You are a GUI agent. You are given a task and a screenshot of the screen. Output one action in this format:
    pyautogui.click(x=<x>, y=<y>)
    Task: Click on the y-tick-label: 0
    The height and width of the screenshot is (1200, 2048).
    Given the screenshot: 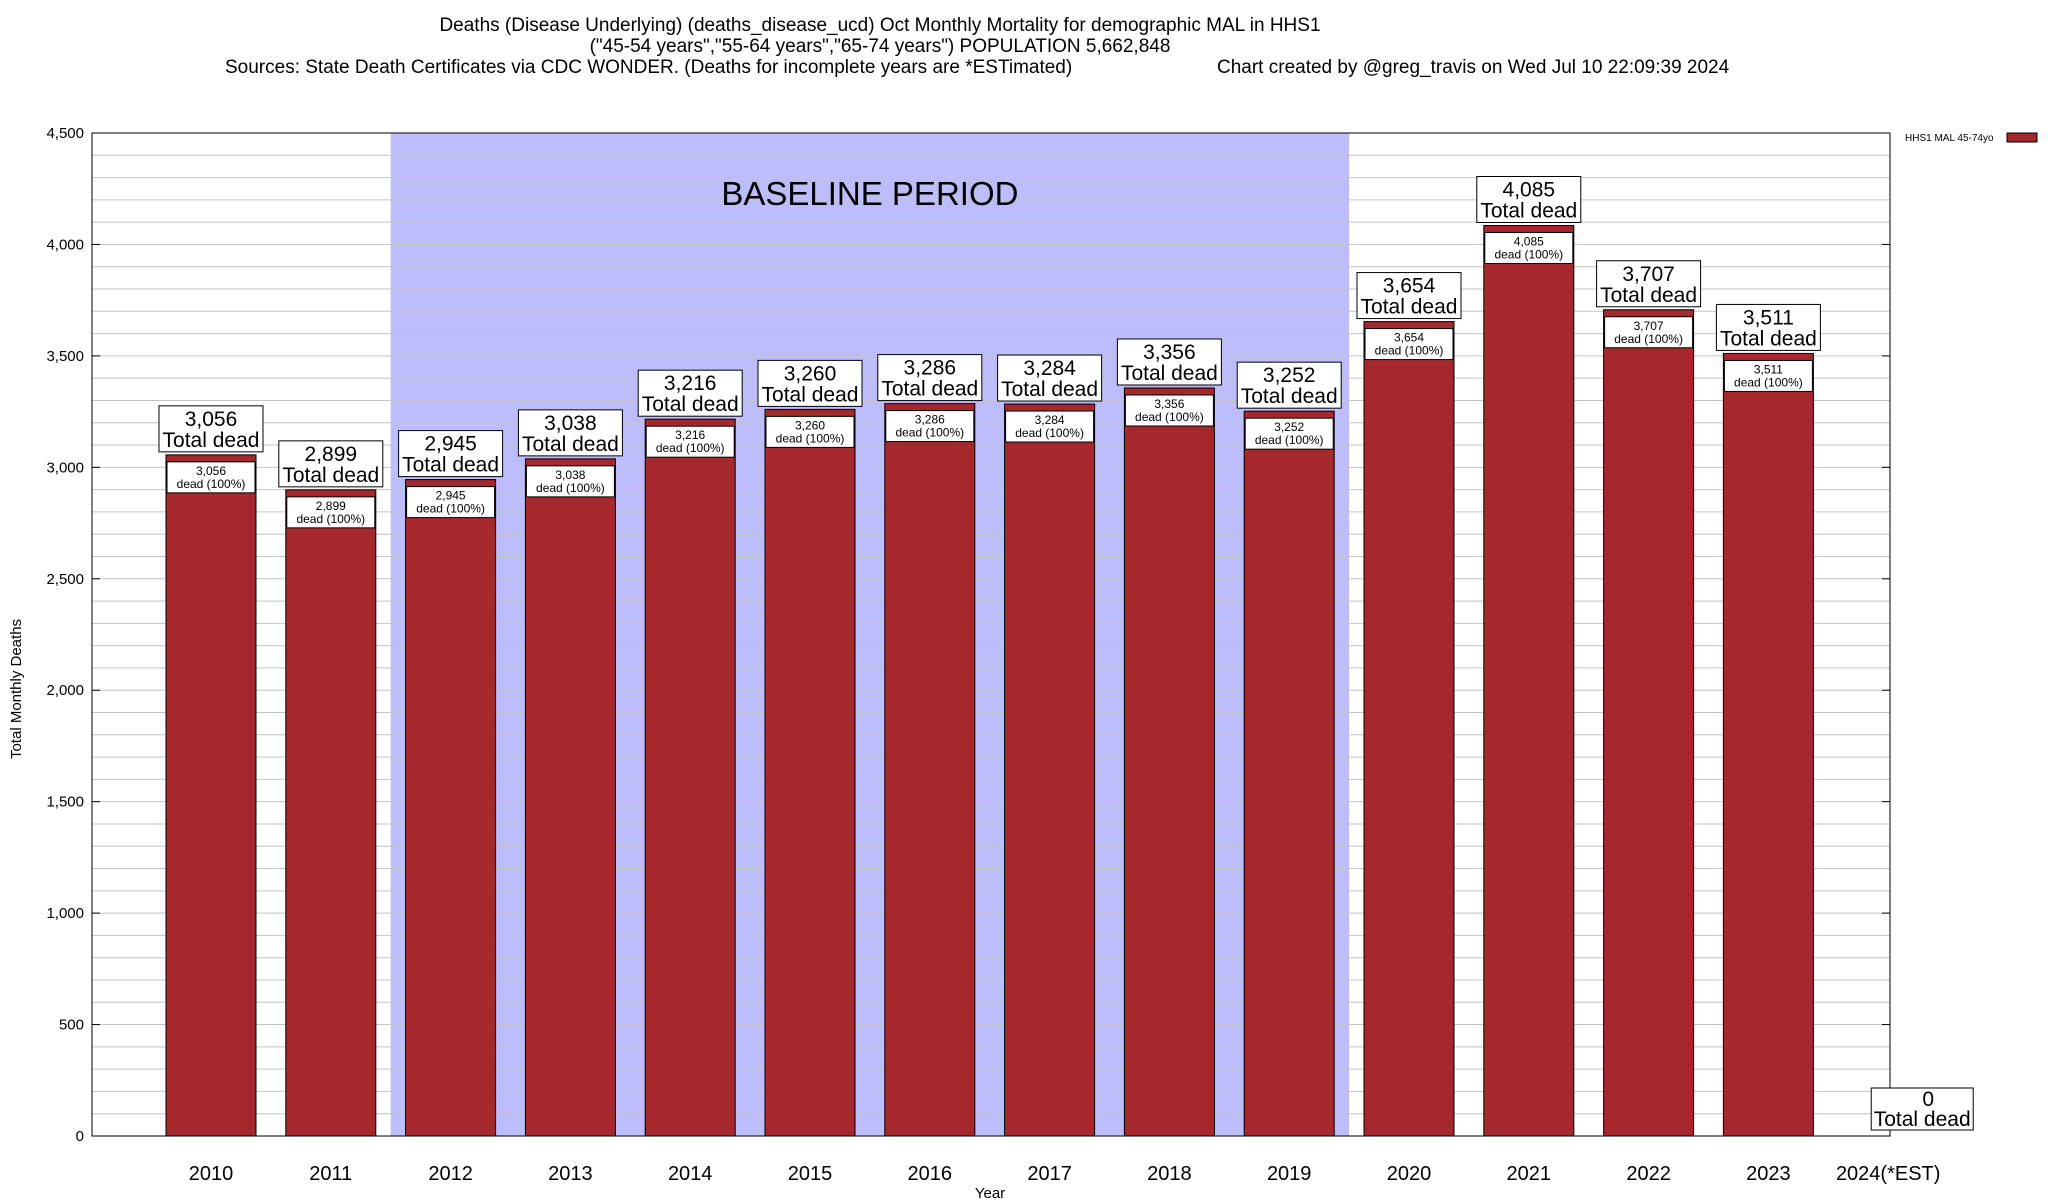 What is the action you would take?
    pyautogui.click(x=80, y=1136)
    